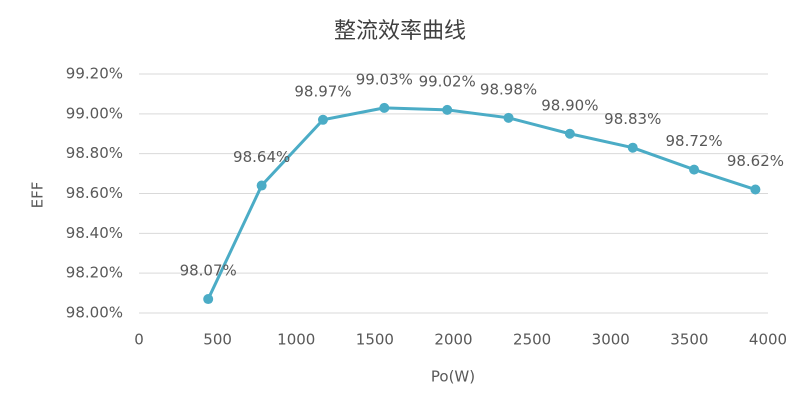  Describe the element at coordinates (508, 89) in the screenshot. I see `data-label: 98.98%` at that location.